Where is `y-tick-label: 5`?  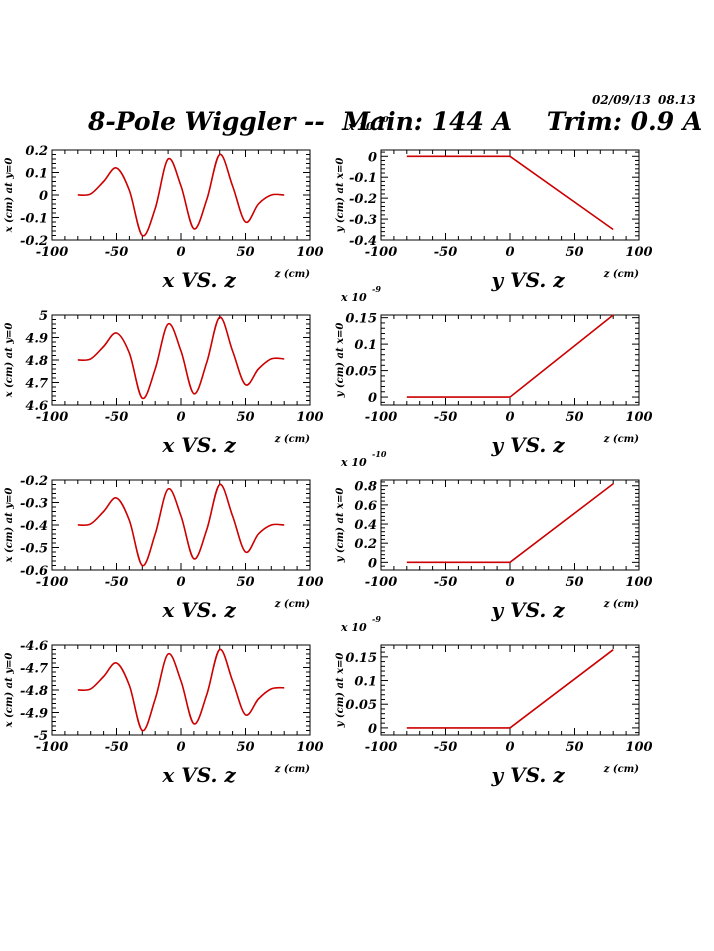
y-tick-label: 5 is located at coordinates (43, 316).